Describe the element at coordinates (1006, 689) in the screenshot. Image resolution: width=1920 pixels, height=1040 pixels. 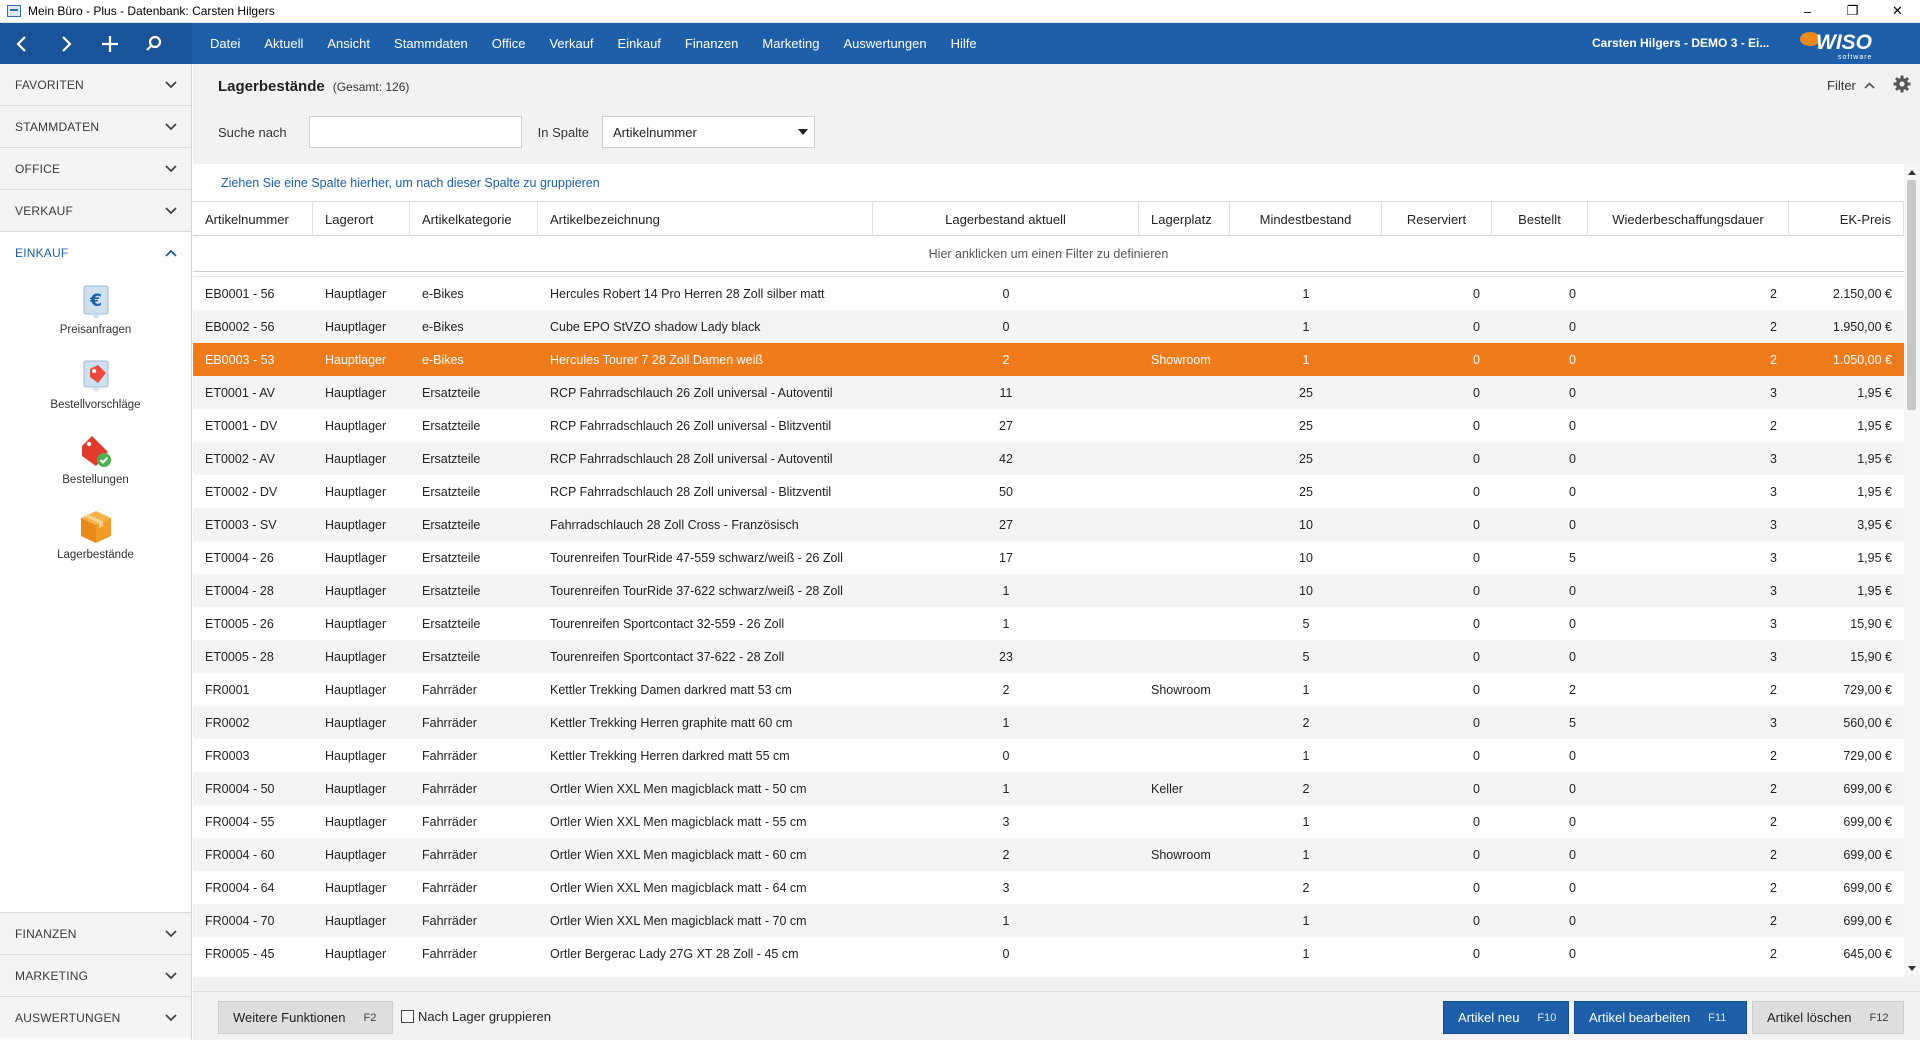
I see `cell-lagerbestand: 2` at that location.